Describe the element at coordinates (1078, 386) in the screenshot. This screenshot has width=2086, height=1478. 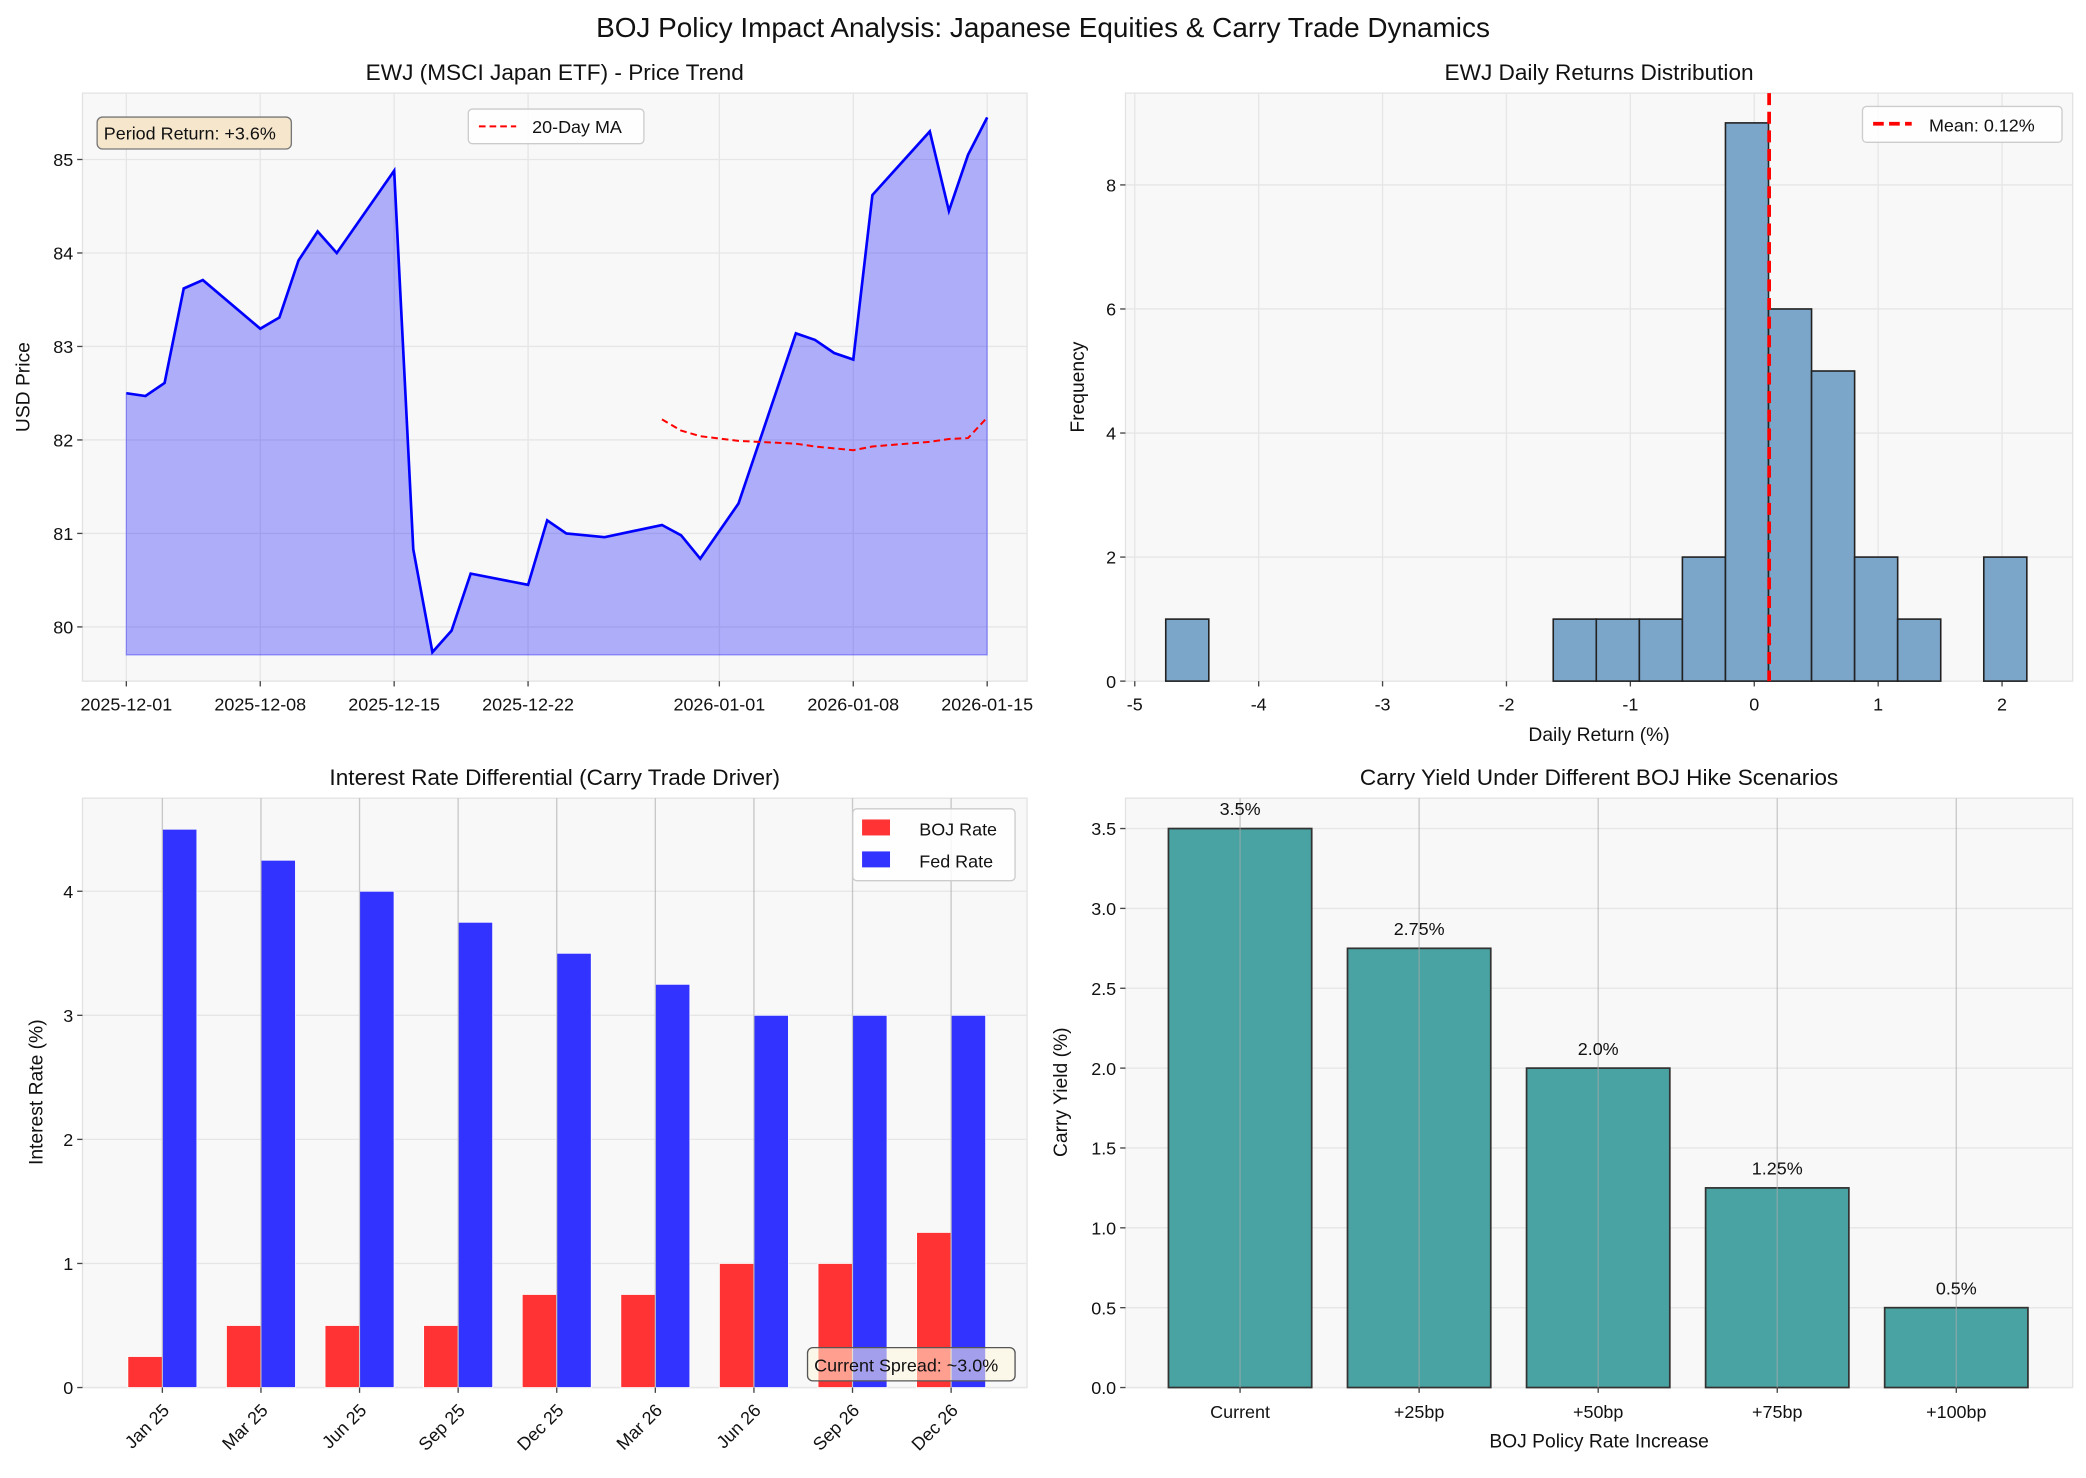
I see `y-axis-label: Frequency` at that location.